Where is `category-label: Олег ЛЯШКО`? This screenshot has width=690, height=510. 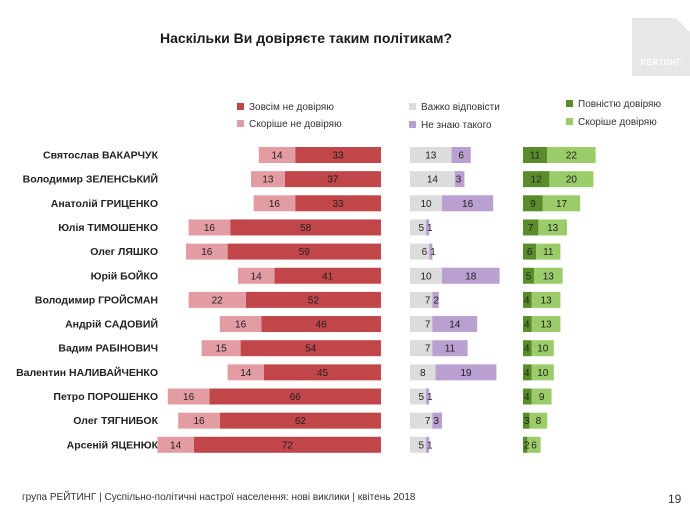 category-label: Олег ЛЯШКО is located at coordinates (124, 252).